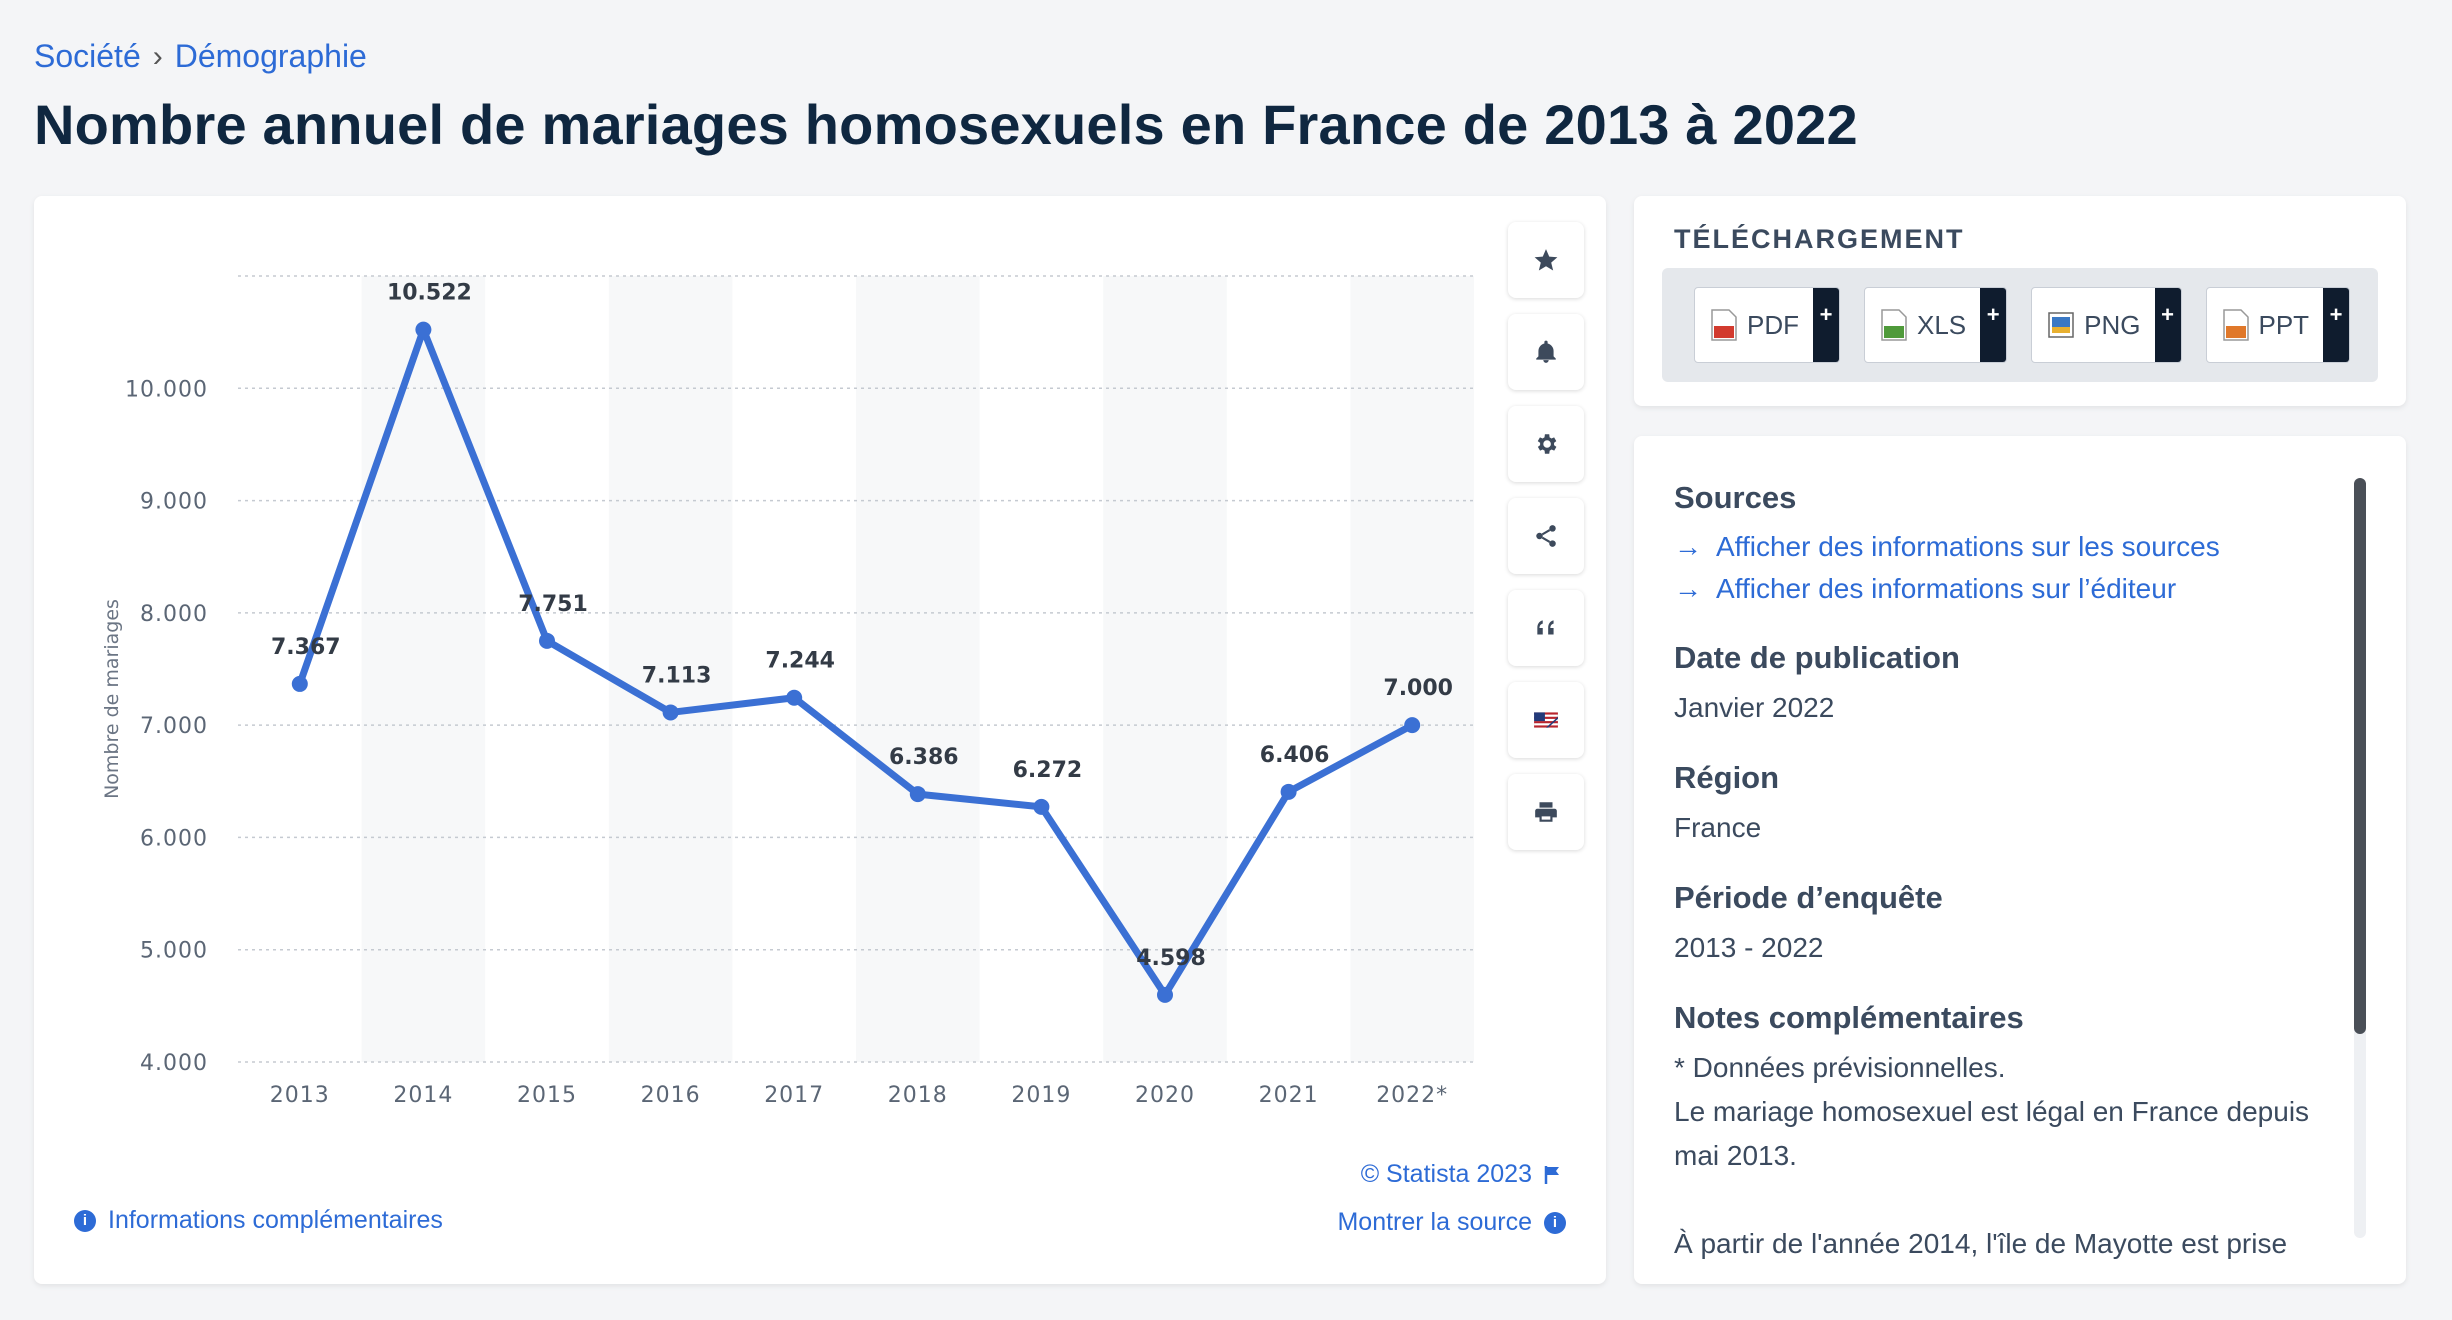 Image resolution: width=2452 pixels, height=1320 pixels. What do you see at coordinates (2004, 925) in the screenshot?
I see `period-section: Période d’enquête 2013 - 2022` at bounding box center [2004, 925].